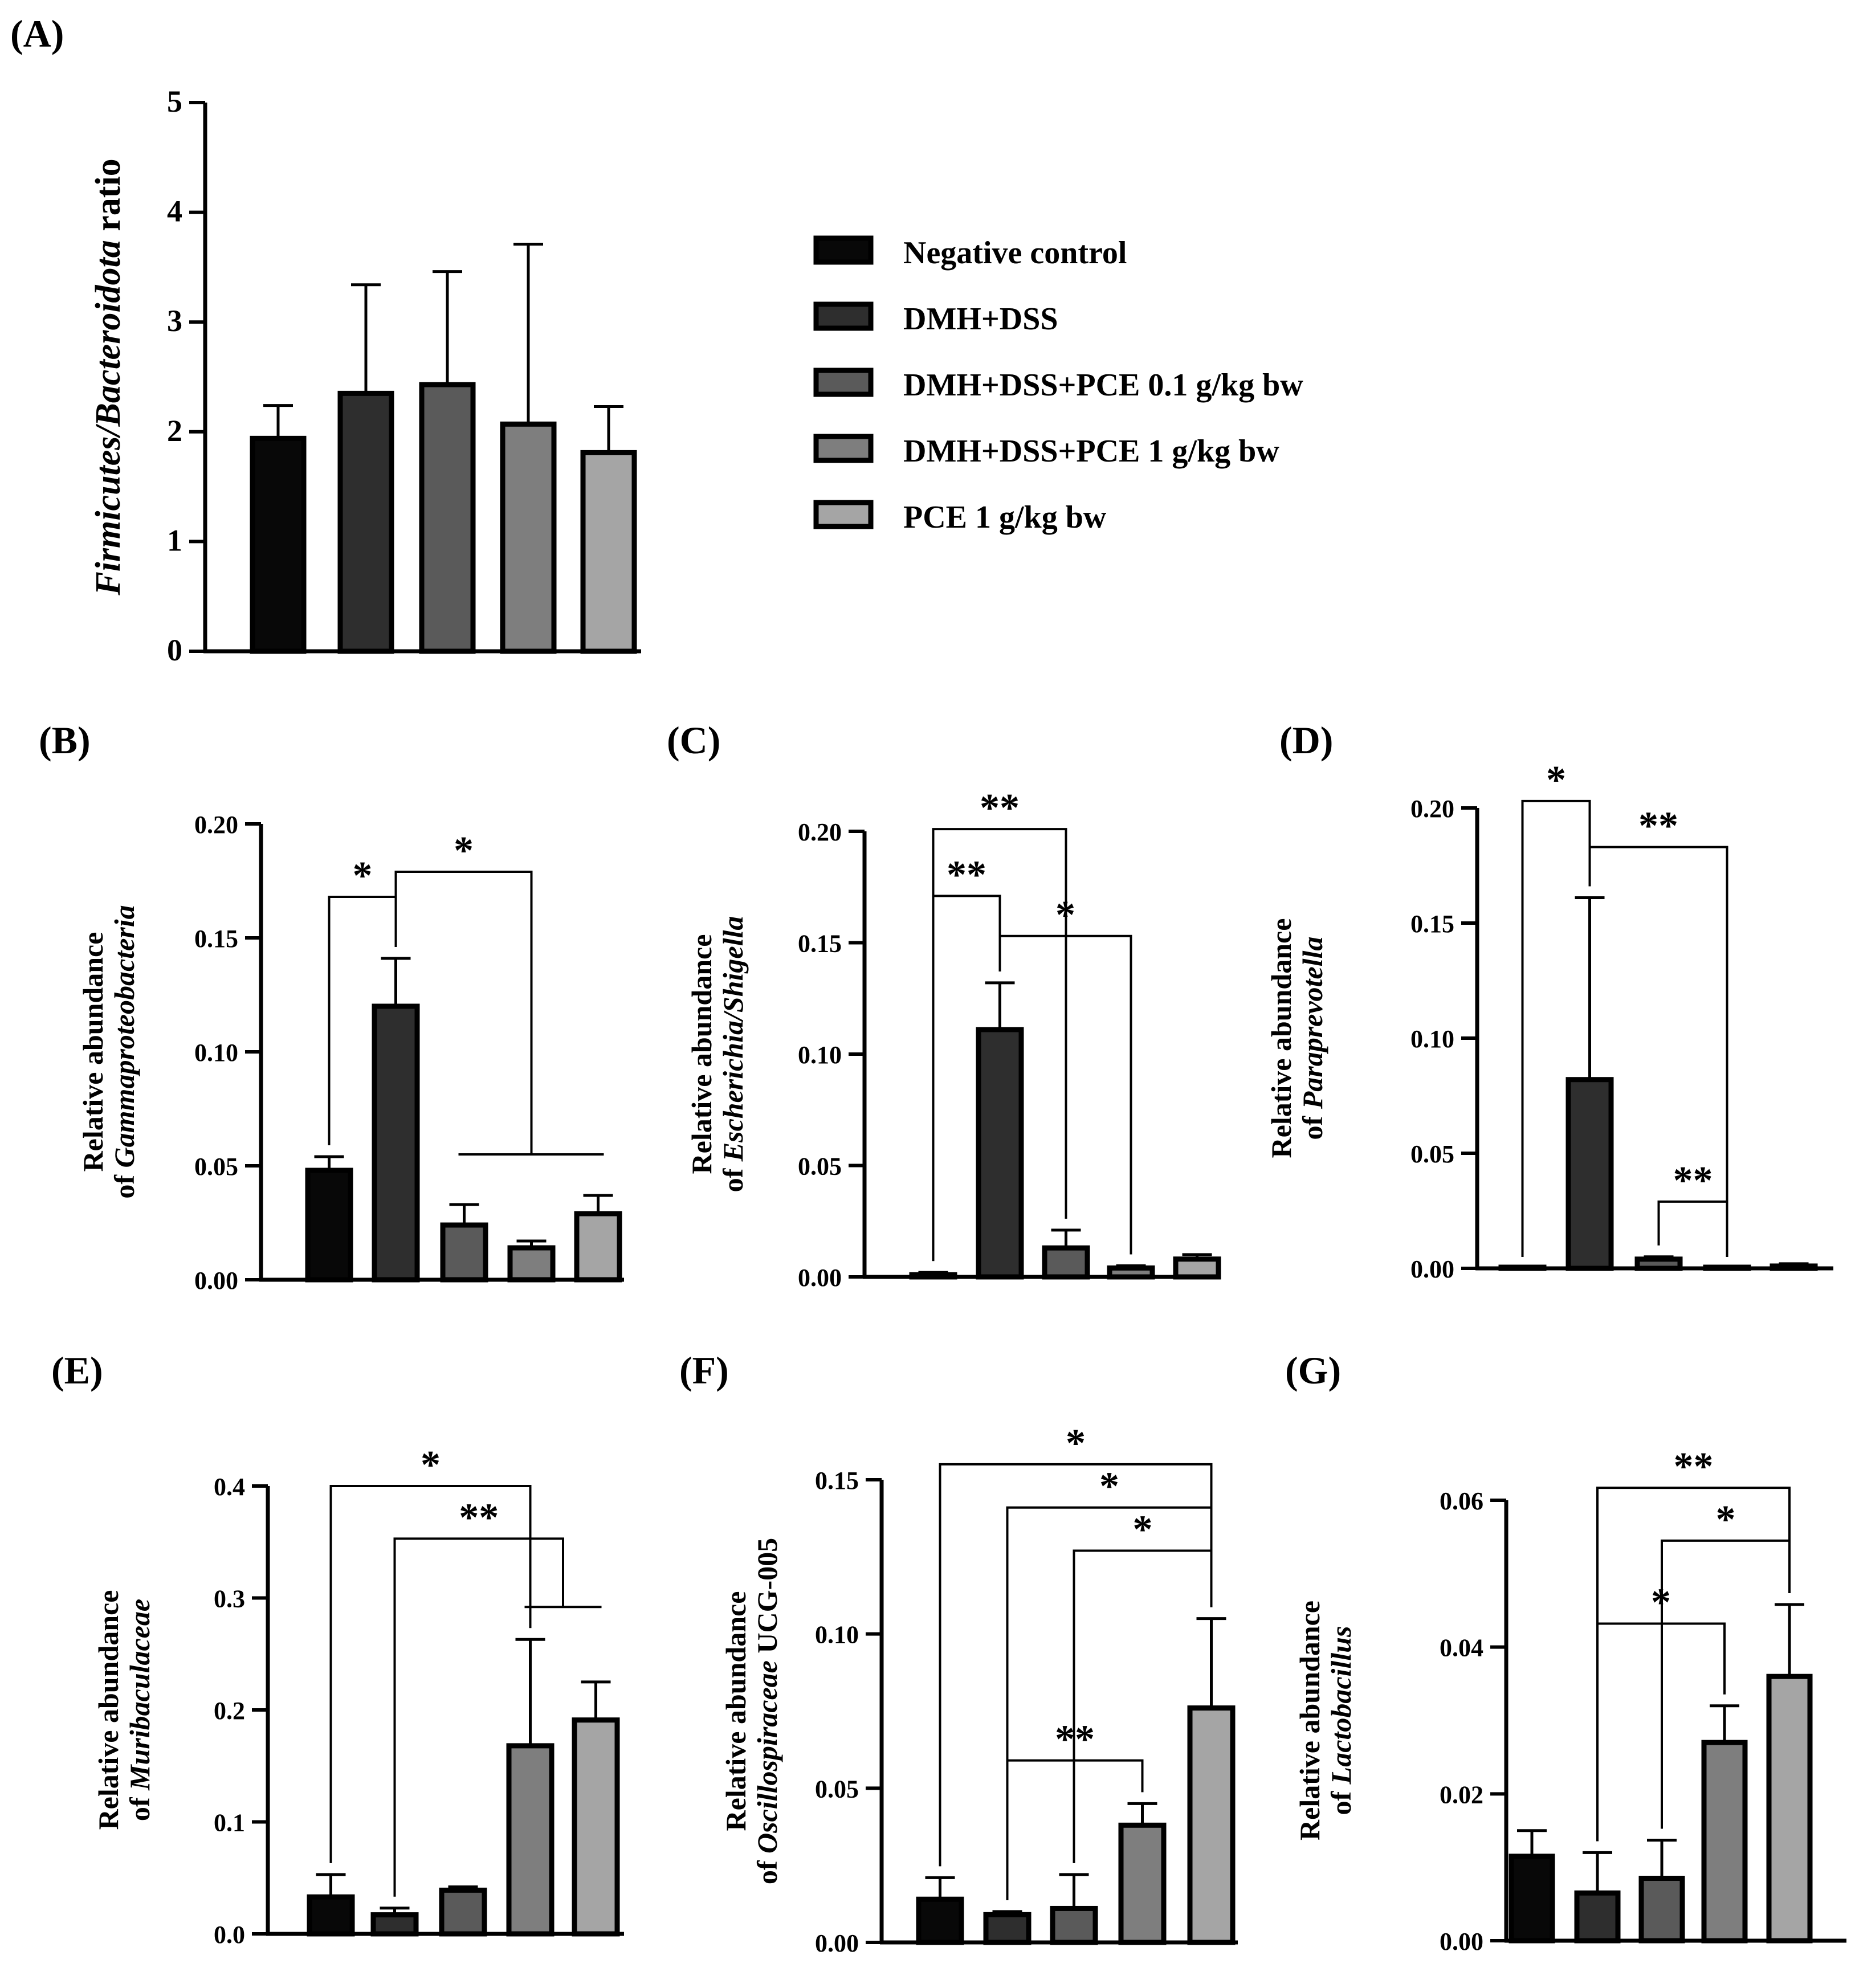 This screenshot has height=1988, width=1855. What do you see at coordinates (175, 540) in the screenshot?
I see `y-tick-label: 1` at bounding box center [175, 540].